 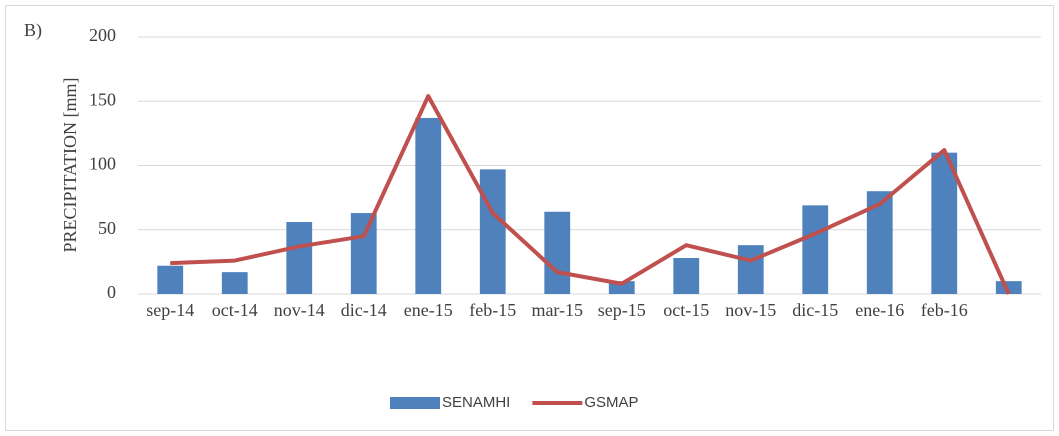 I want to click on x-tick-label: ene-15, so click(x=428, y=310).